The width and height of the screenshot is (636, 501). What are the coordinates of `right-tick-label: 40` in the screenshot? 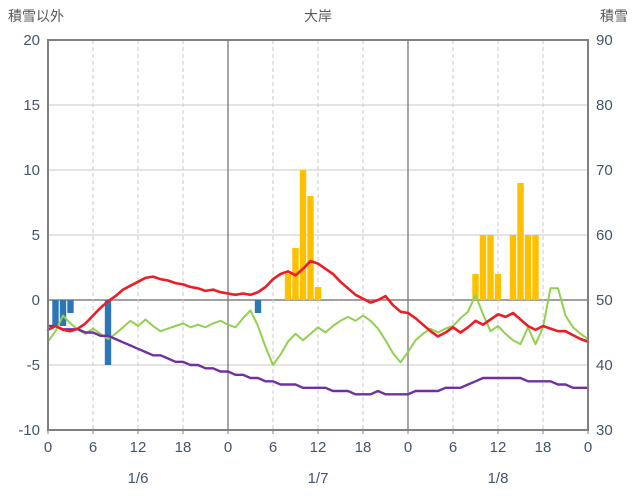 It's located at (604, 365).